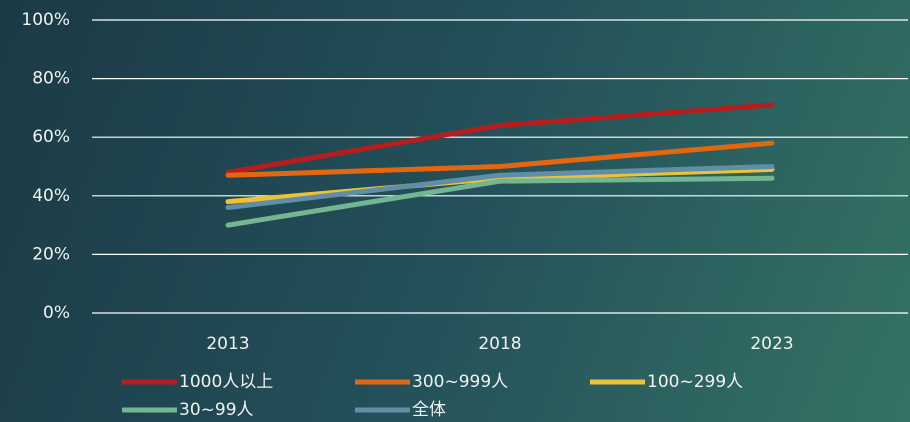 The height and width of the screenshot is (422, 910). I want to click on y-tick-label: 80%, so click(51, 79).